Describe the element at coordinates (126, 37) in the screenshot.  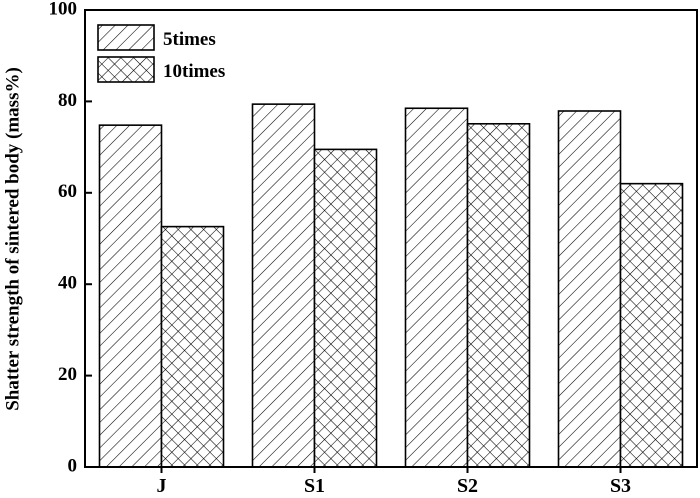
I see `legend-swatch-5times` at that location.